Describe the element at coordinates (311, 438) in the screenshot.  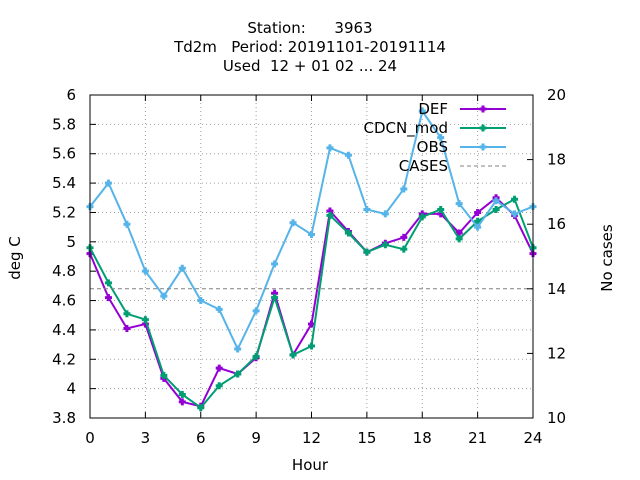
I see `x-tick-label: 12` at that location.